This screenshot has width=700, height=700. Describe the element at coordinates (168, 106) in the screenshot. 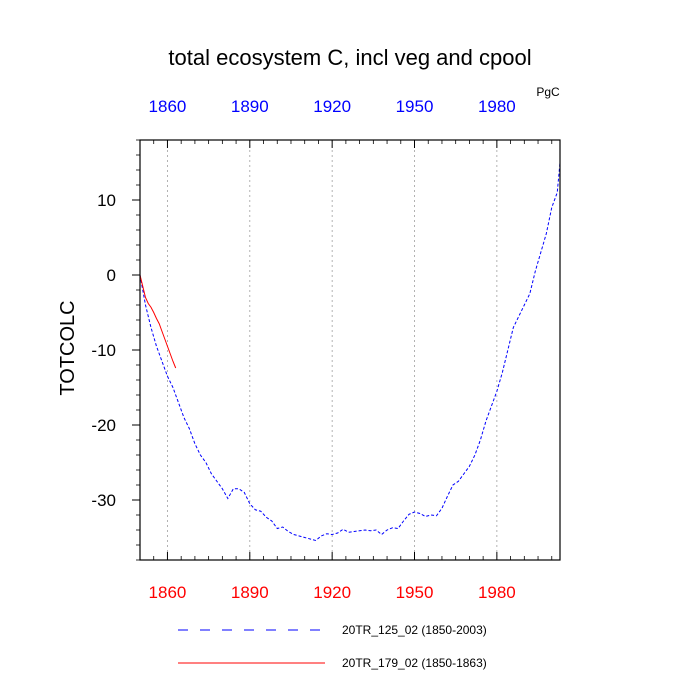

I see `x-tick-label-top: 1860` at that location.